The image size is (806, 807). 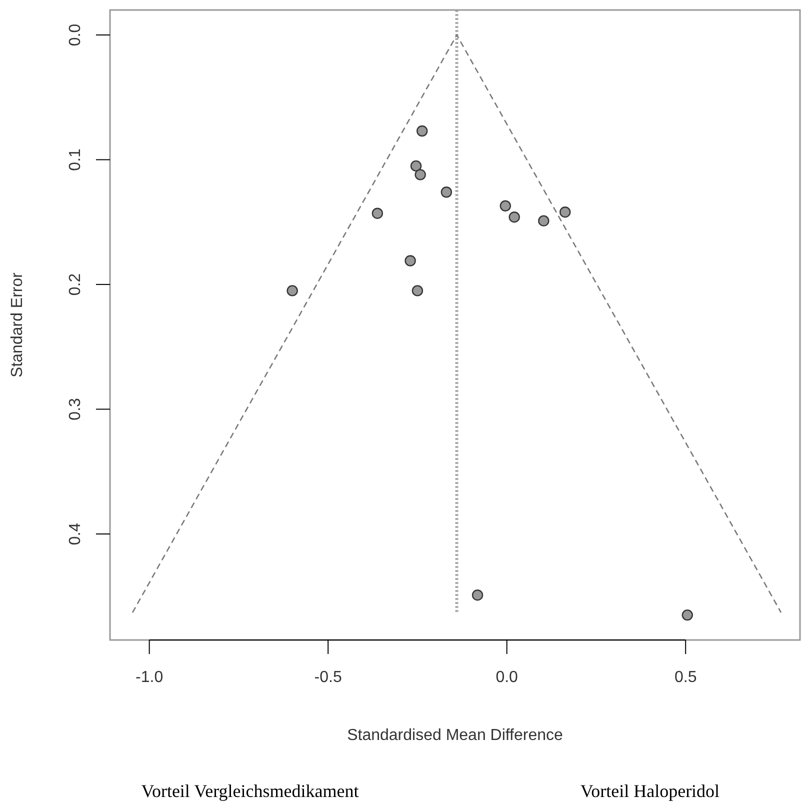 I want to click on x-tick-label: 0.5, so click(x=685, y=677).